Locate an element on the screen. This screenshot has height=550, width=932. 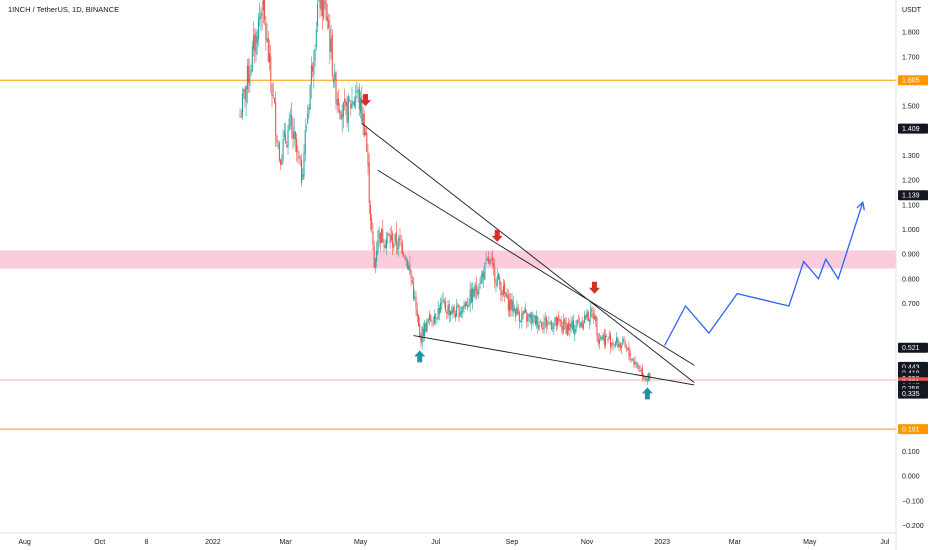
time-tick-label: Mar is located at coordinates (285, 542).